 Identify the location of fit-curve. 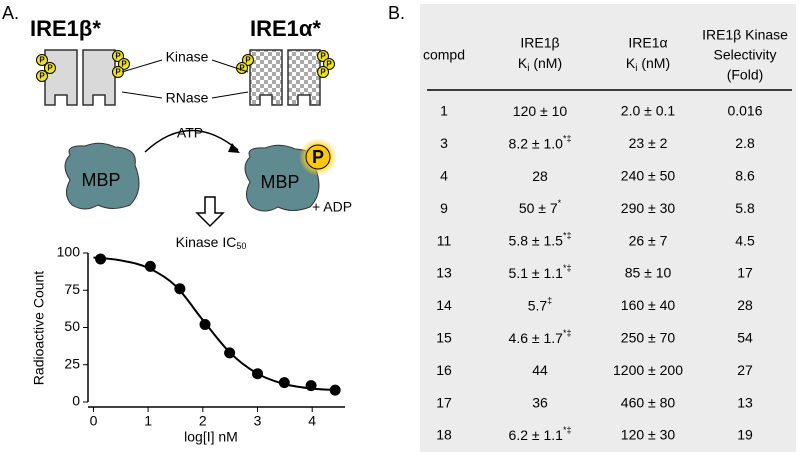
(216, 324).